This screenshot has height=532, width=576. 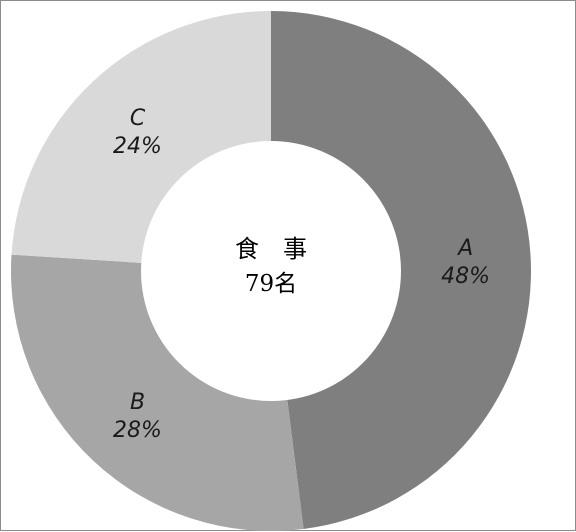 What do you see at coordinates (138, 118) in the screenshot?
I see `slice-label-c: C` at bounding box center [138, 118].